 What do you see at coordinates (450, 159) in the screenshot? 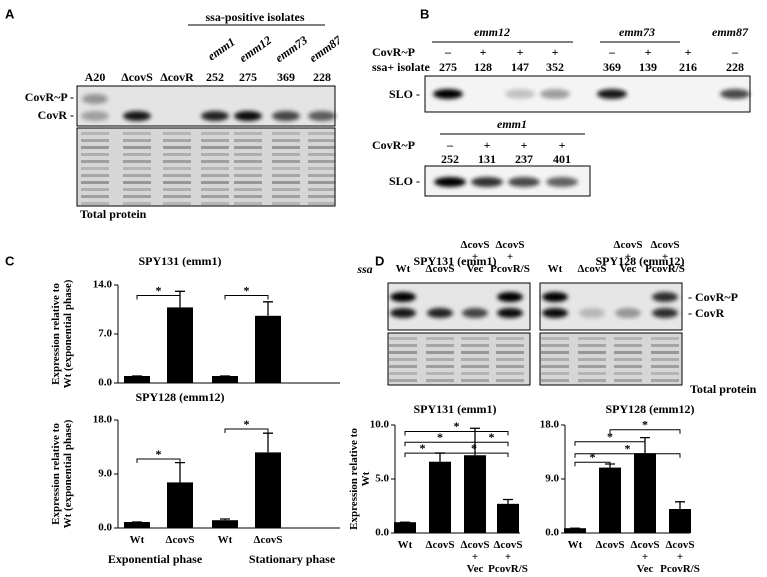
I see `isolate: 252` at bounding box center [450, 159].